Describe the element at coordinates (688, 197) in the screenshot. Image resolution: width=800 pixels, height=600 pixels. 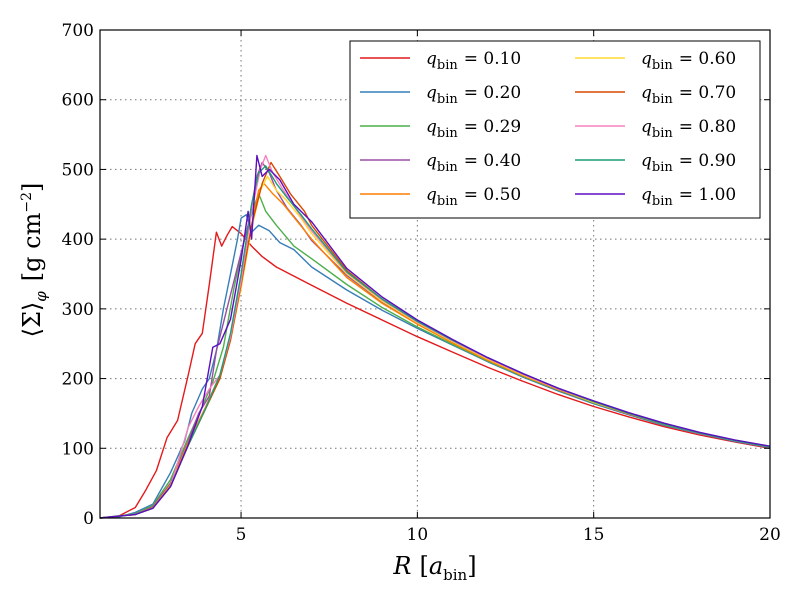
I see `legend-label-9: qbin = 1.00` at that location.